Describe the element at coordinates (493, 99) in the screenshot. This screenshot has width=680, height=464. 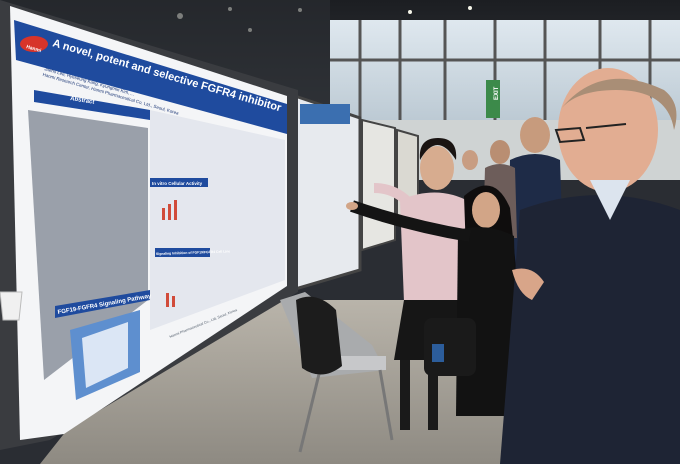
I see `exit-sign` at that location.